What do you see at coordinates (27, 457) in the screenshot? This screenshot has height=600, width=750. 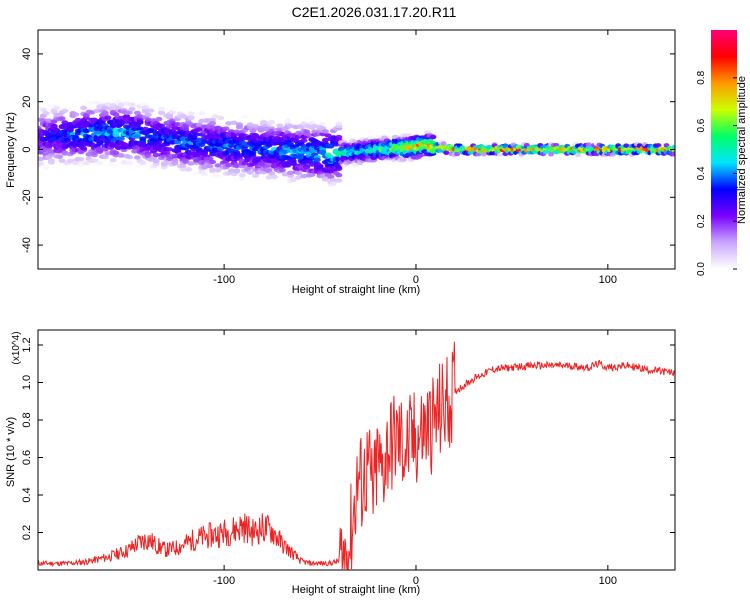 I see `snr-y-tick-label: 0.6` at bounding box center [27, 457].